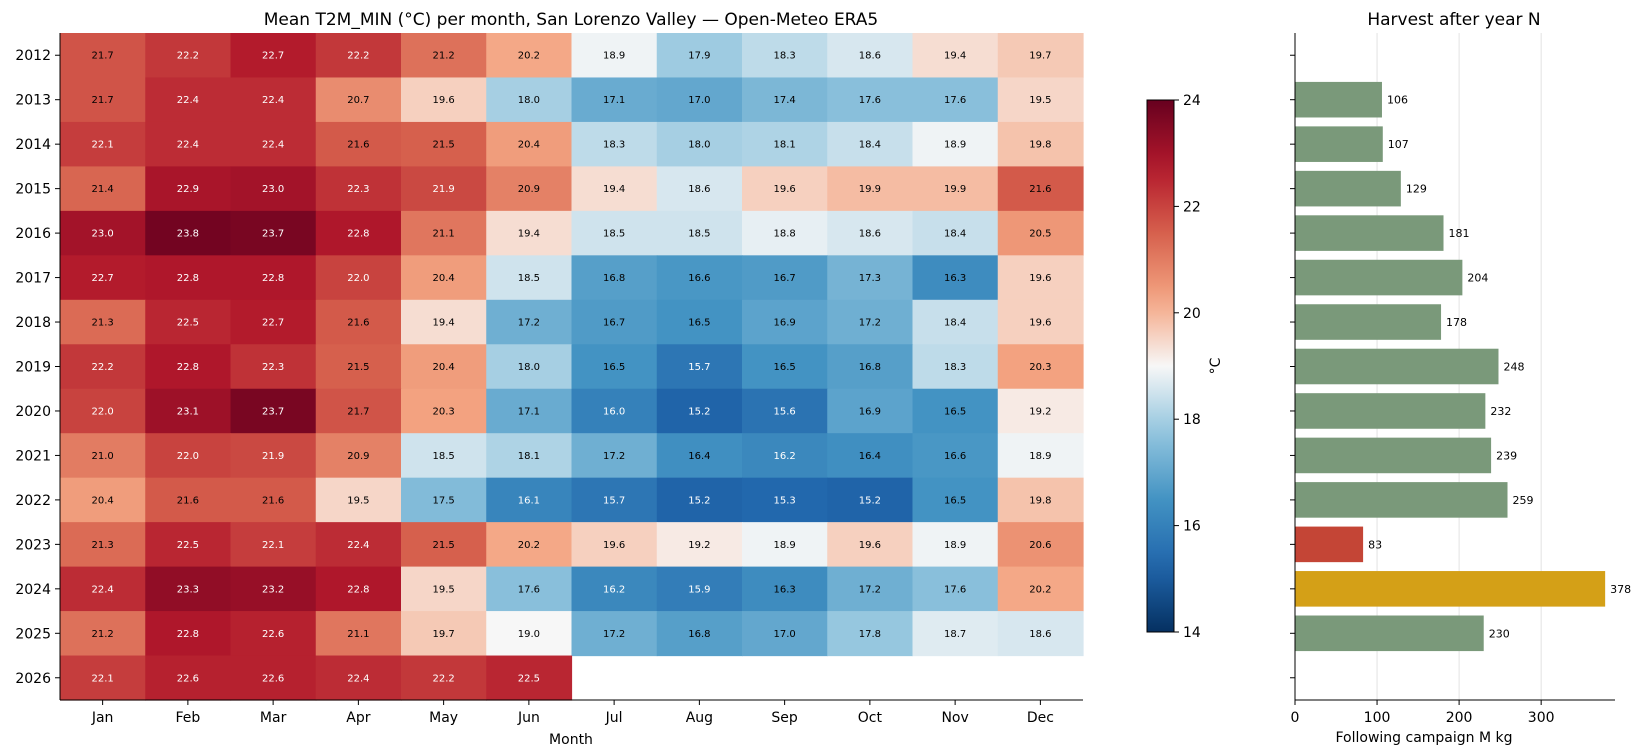 This screenshot has height=756, width=1635. What do you see at coordinates (699, 545) in the screenshot?
I see `heatmap-cell-label: 19.2` at bounding box center [699, 545].